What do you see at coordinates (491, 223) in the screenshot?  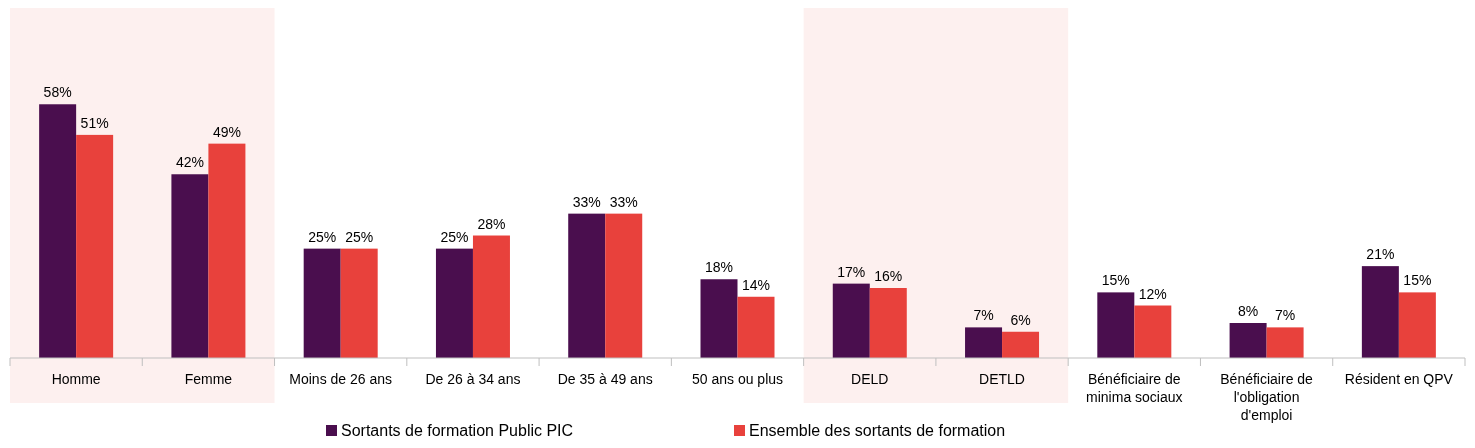 I see `data-label: 28%` at bounding box center [491, 223].